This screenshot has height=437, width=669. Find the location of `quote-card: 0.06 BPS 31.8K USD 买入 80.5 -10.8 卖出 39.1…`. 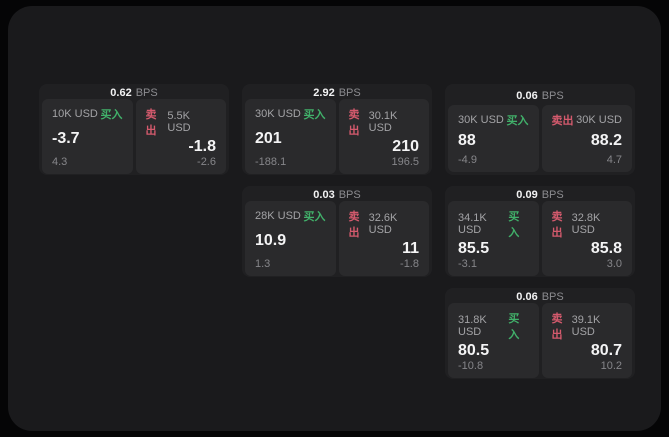

quote-card: 0.06 BPS 31.8K USD 买入 80.5 -10.8 卖出 39.1… is located at coordinates (540, 333).